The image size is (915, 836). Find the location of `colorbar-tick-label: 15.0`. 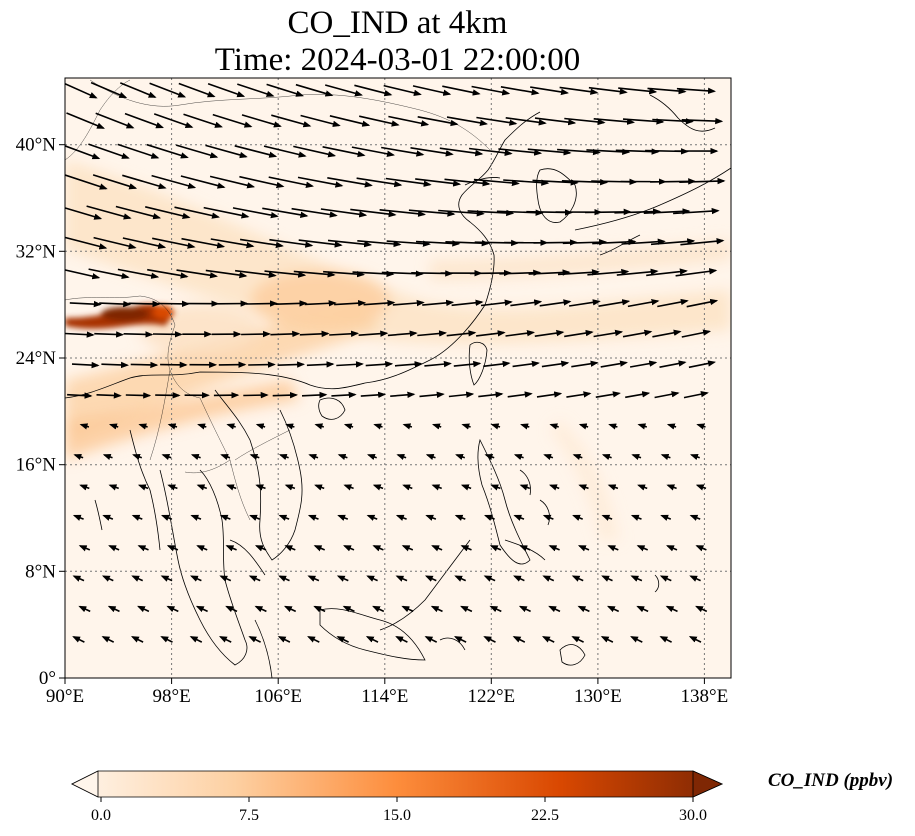

colorbar-tick-label: 15.0 is located at coordinates (397, 815).